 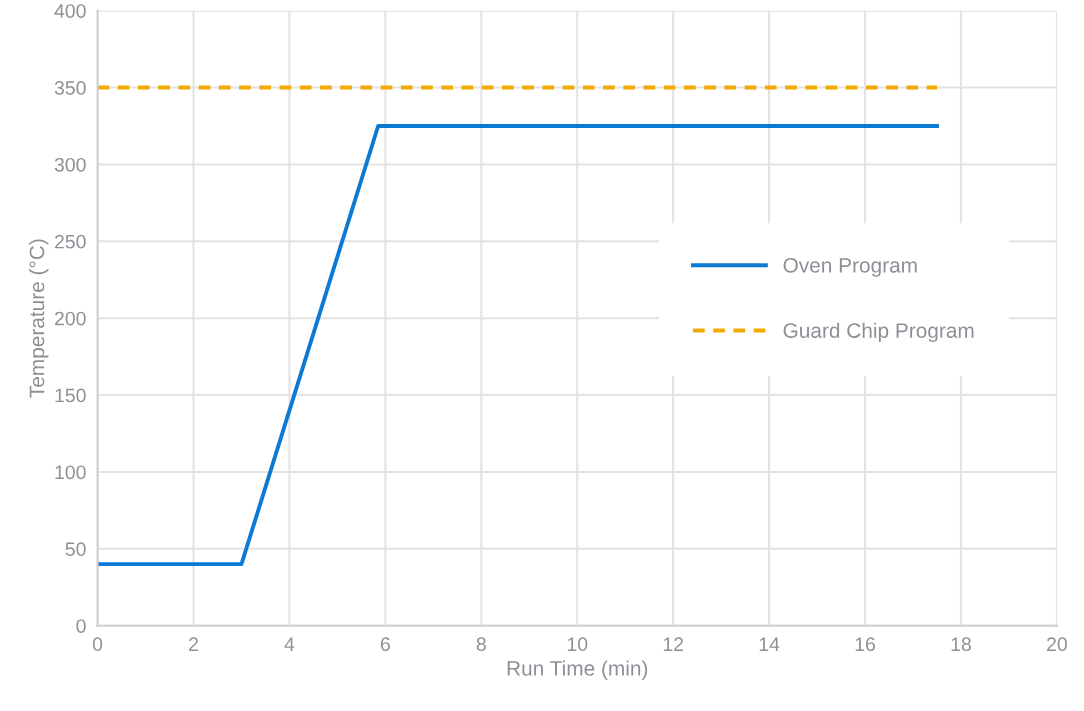 I want to click on x-tick-label: 4, so click(x=289, y=644).